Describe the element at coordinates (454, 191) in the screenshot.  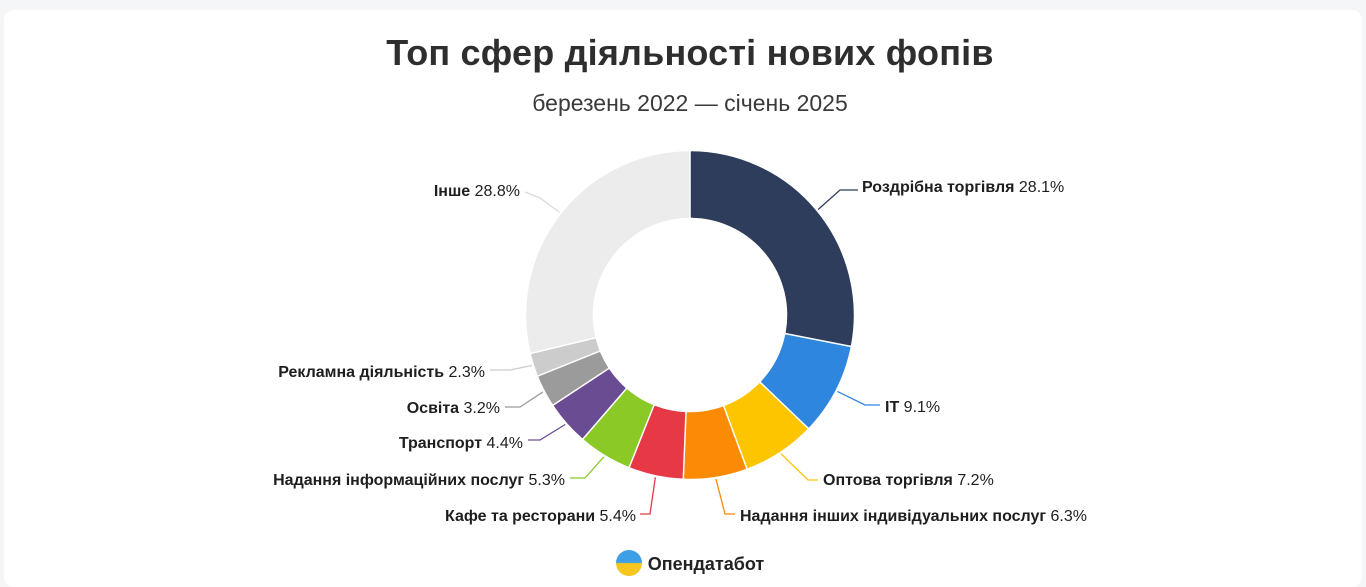
I see `slice-label-name: Інше` at that location.